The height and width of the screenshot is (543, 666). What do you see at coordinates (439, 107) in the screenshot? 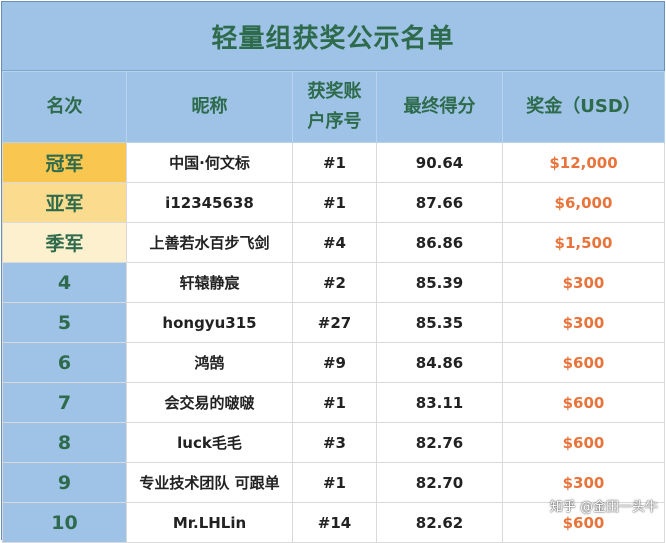
I see `header-score: 最终得分` at bounding box center [439, 107].